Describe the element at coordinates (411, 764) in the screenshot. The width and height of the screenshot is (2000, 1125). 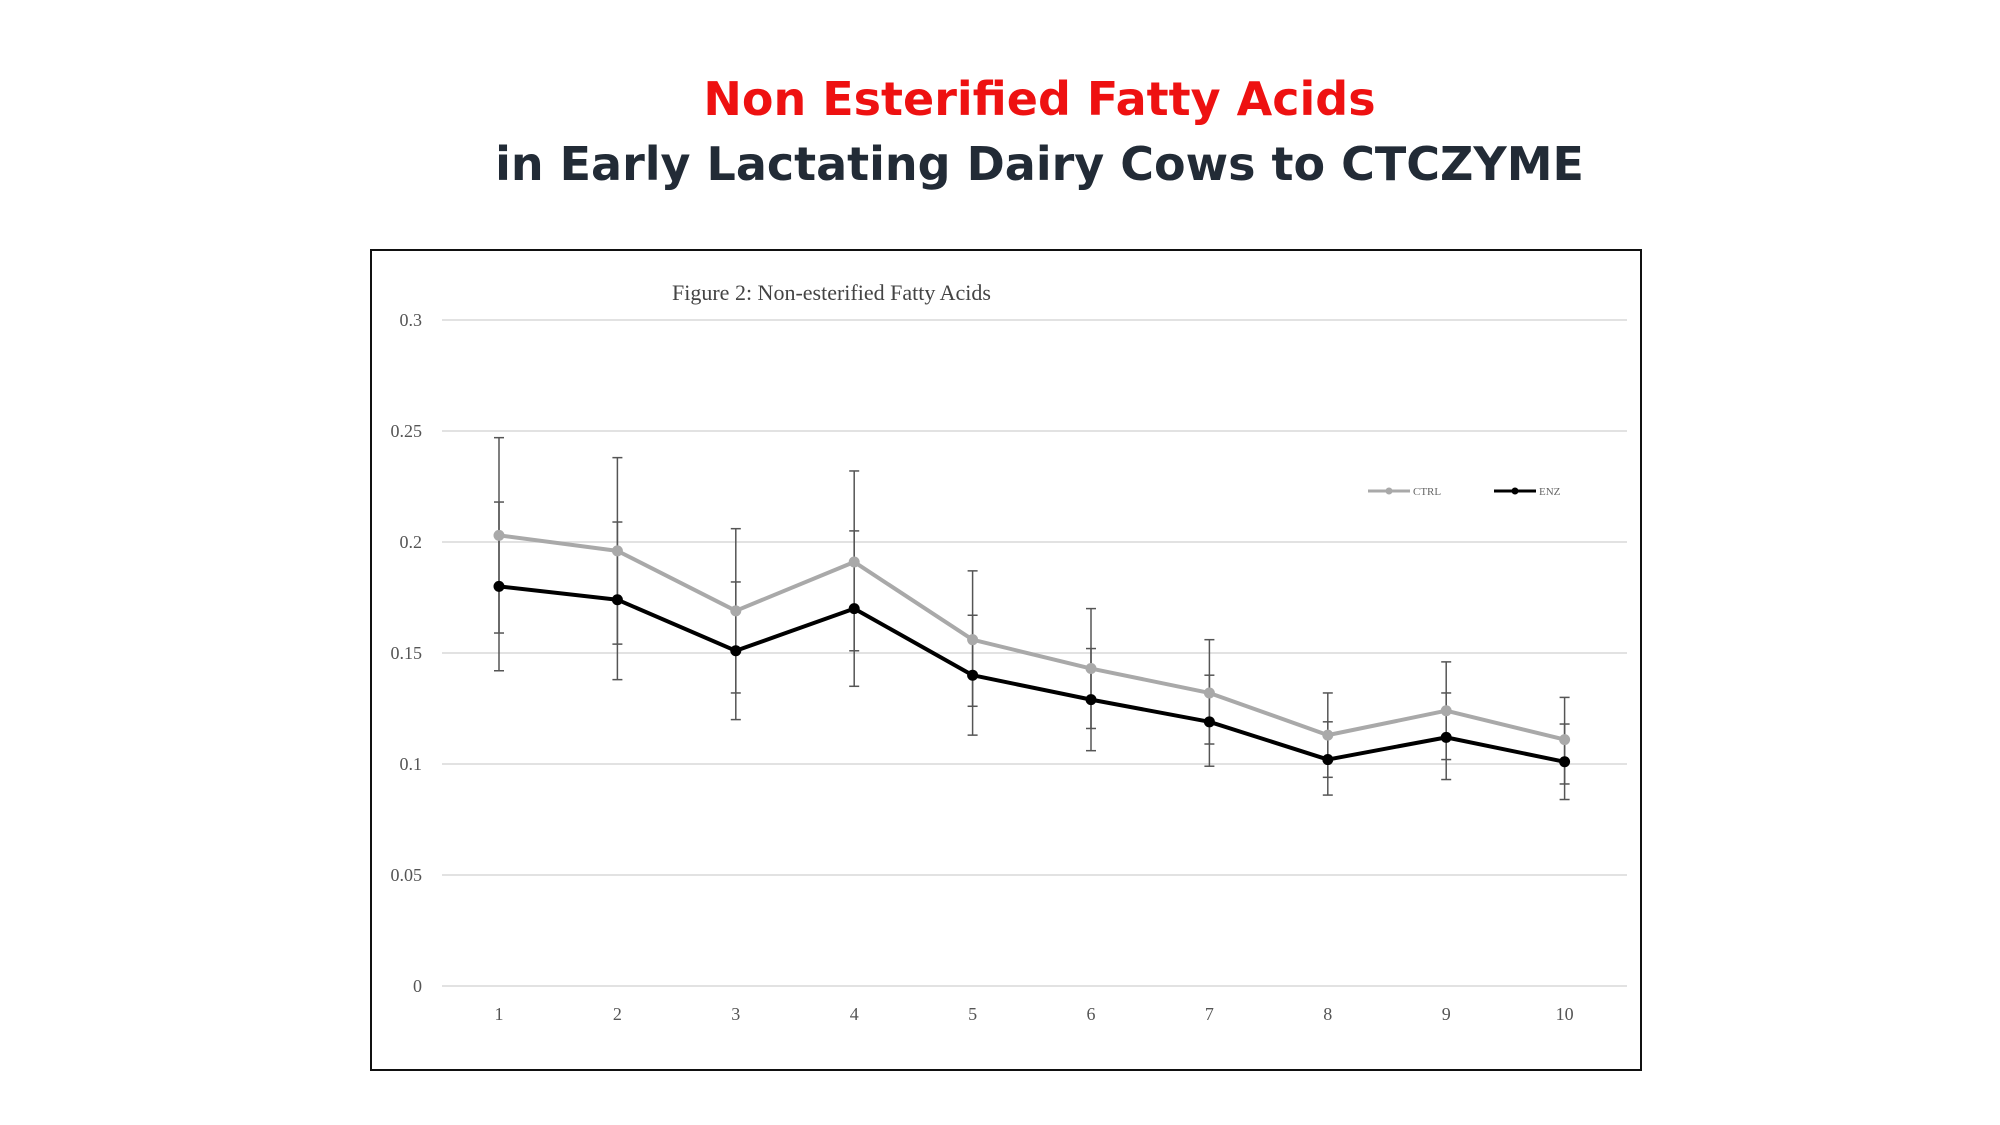
I see `y-tick-label: 0.1` at that location.